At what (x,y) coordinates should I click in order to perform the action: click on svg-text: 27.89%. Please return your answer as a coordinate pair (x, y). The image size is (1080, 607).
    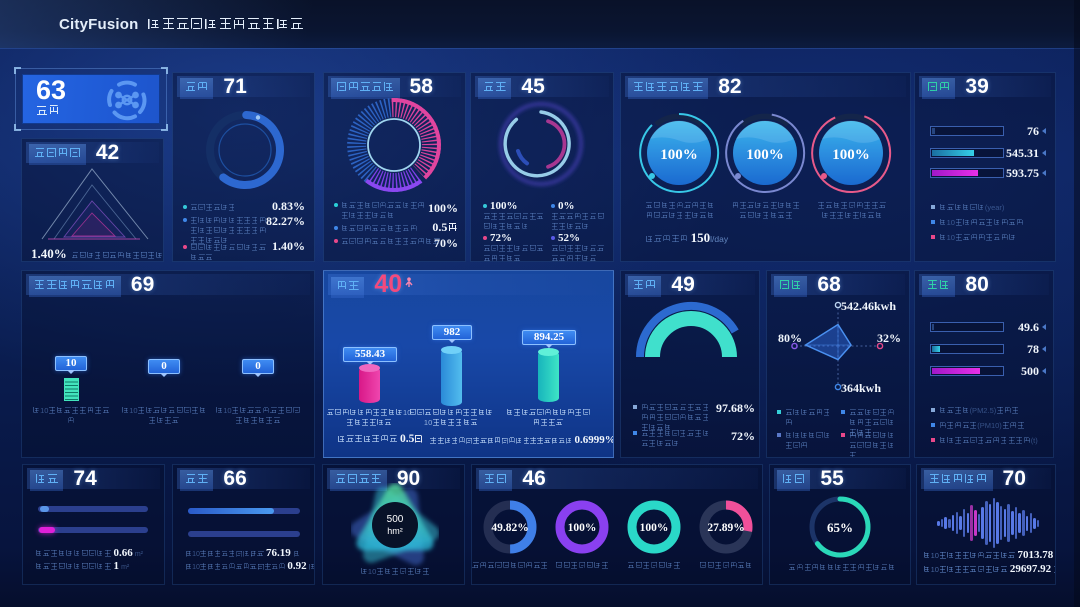
    Looking at the image, I should click on (725, 528).